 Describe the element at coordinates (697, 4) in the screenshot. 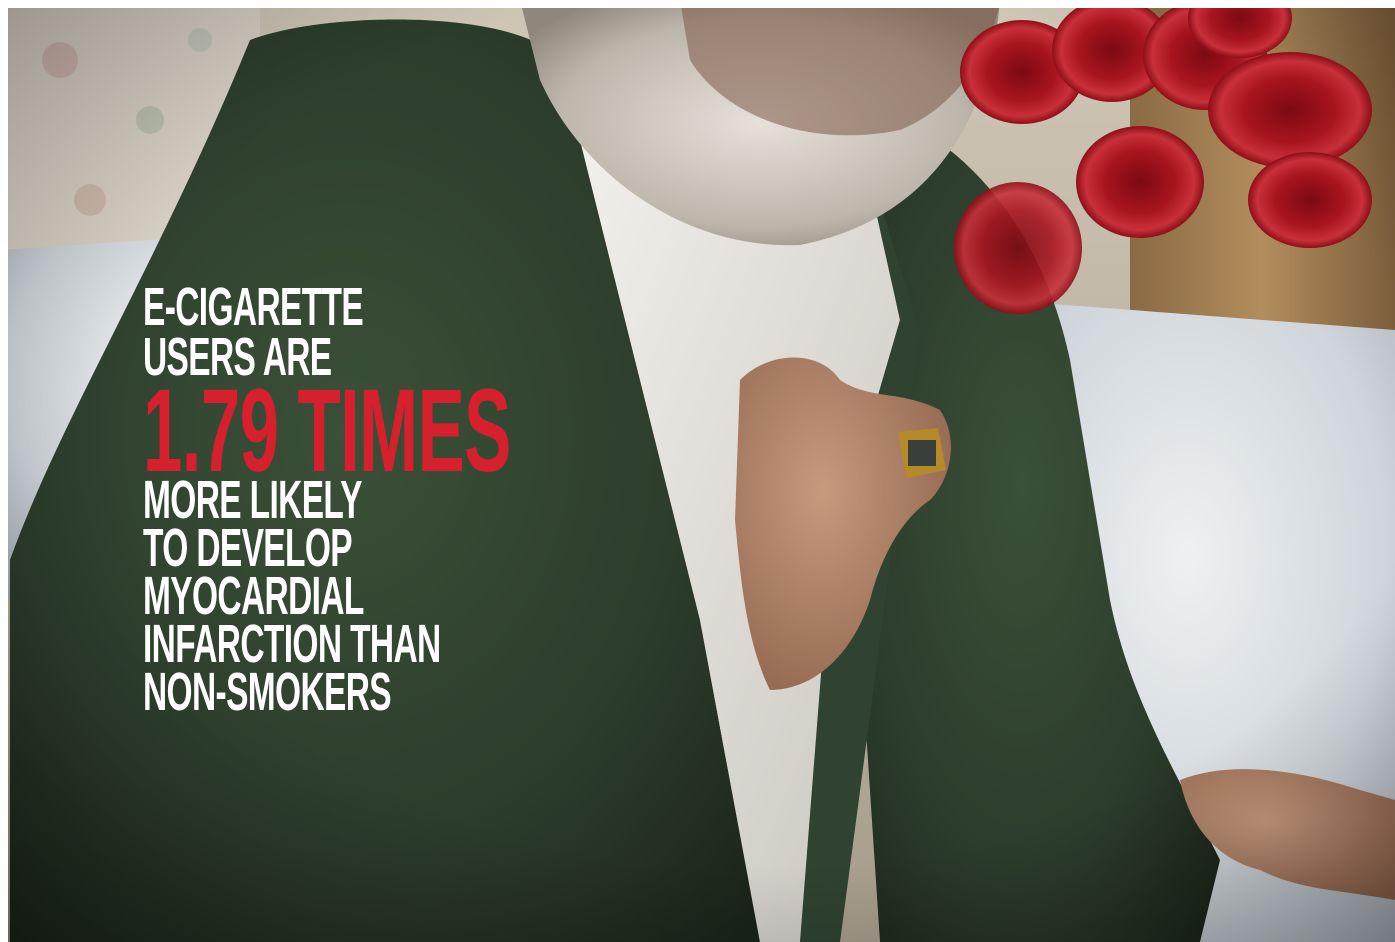

I see `top-border` at that location.